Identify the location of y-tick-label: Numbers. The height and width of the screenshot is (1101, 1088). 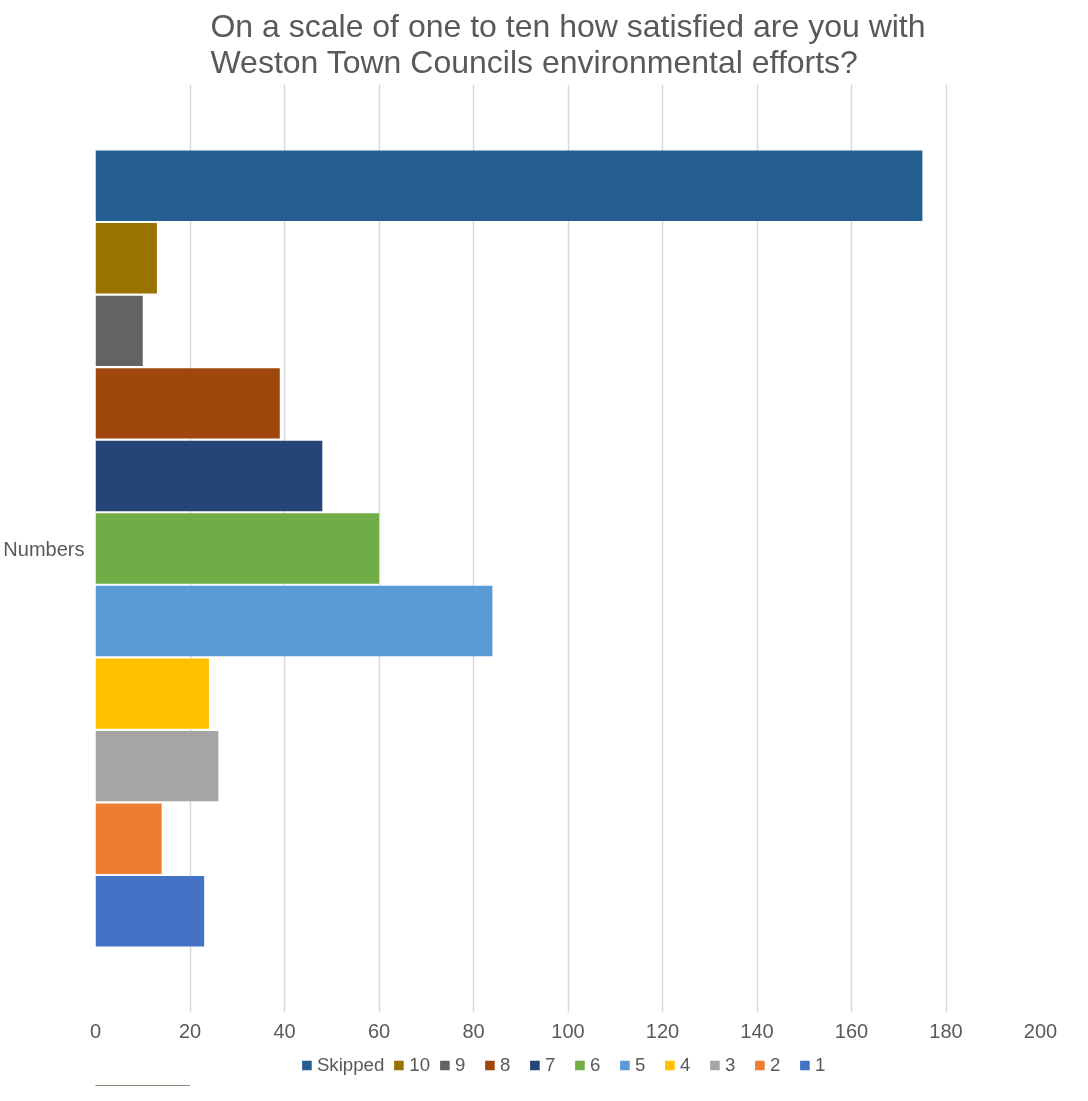
(44, 548).